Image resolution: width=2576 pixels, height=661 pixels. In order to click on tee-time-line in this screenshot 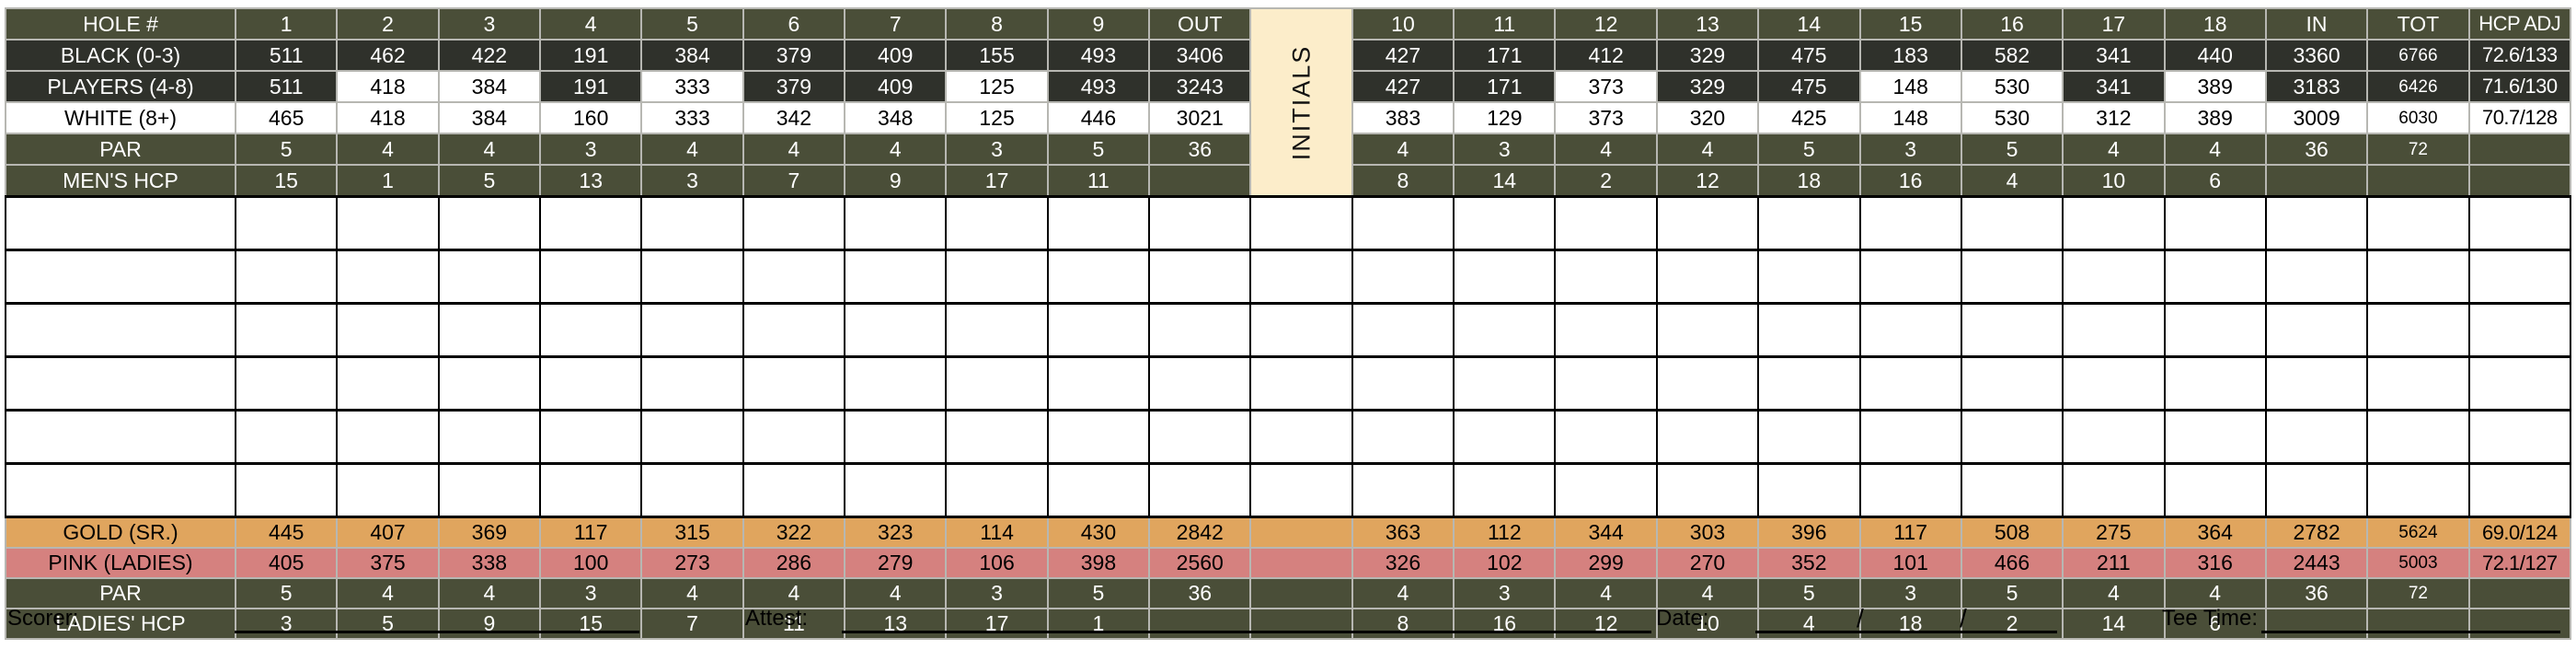, I will do `click(2410, 632)`.